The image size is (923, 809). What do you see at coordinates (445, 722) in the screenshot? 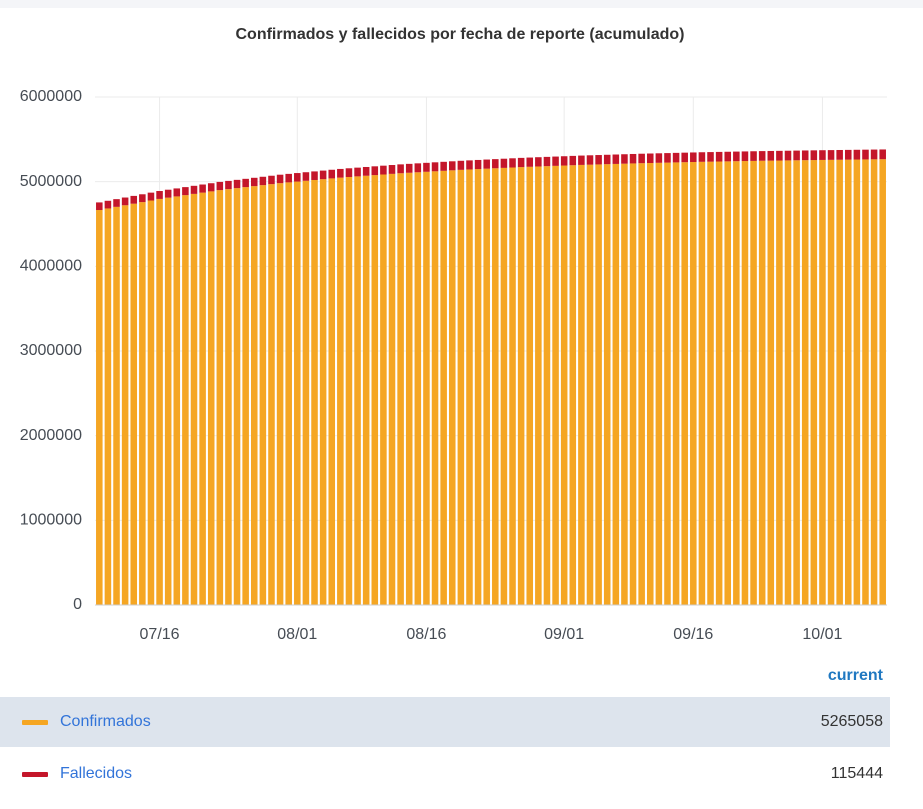
I see `legend-row-bg` at bounding box center [445, 722].